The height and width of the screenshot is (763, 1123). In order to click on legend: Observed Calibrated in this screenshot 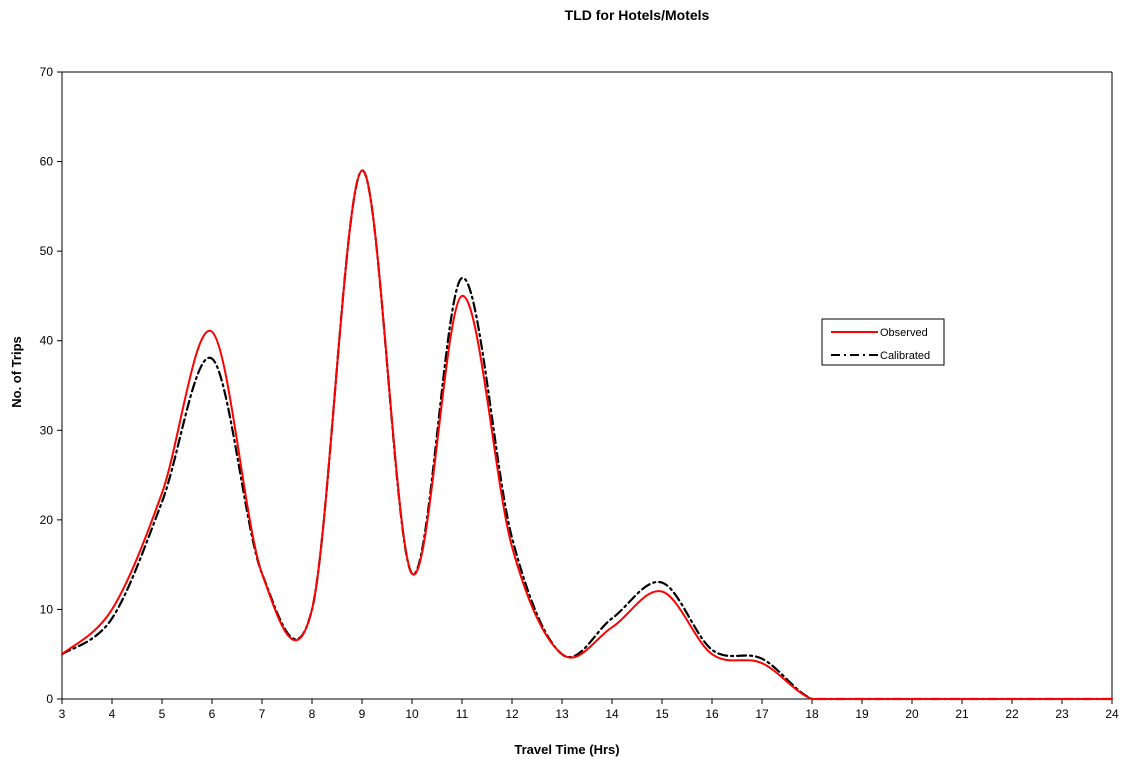, I will do `click(883, 342)`.